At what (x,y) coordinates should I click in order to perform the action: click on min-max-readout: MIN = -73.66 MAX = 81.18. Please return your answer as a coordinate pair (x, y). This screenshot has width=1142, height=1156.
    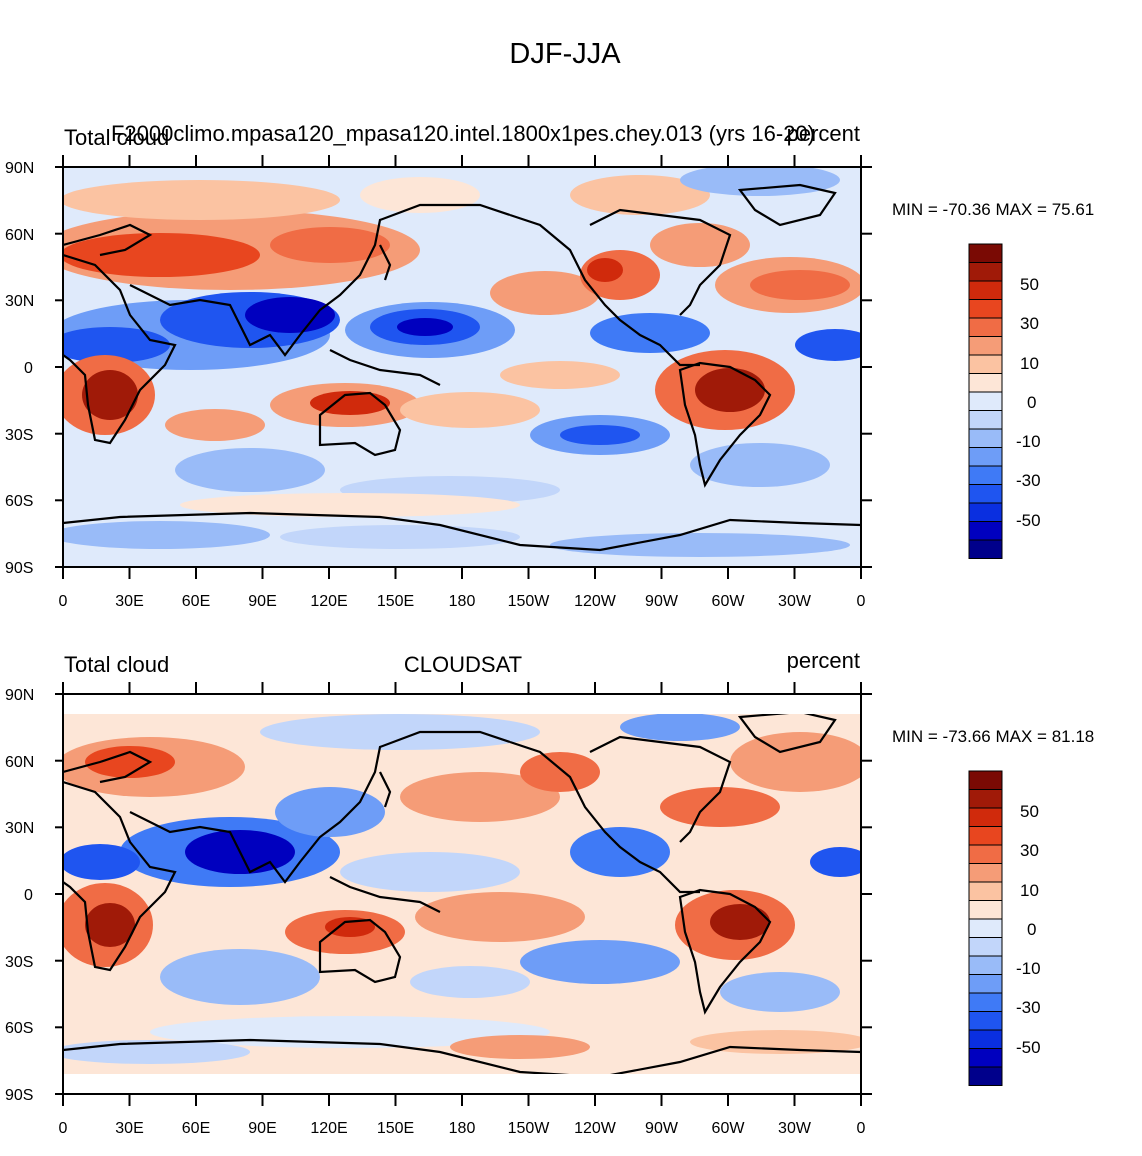
    Looking at the image, I should click on (993, 737).